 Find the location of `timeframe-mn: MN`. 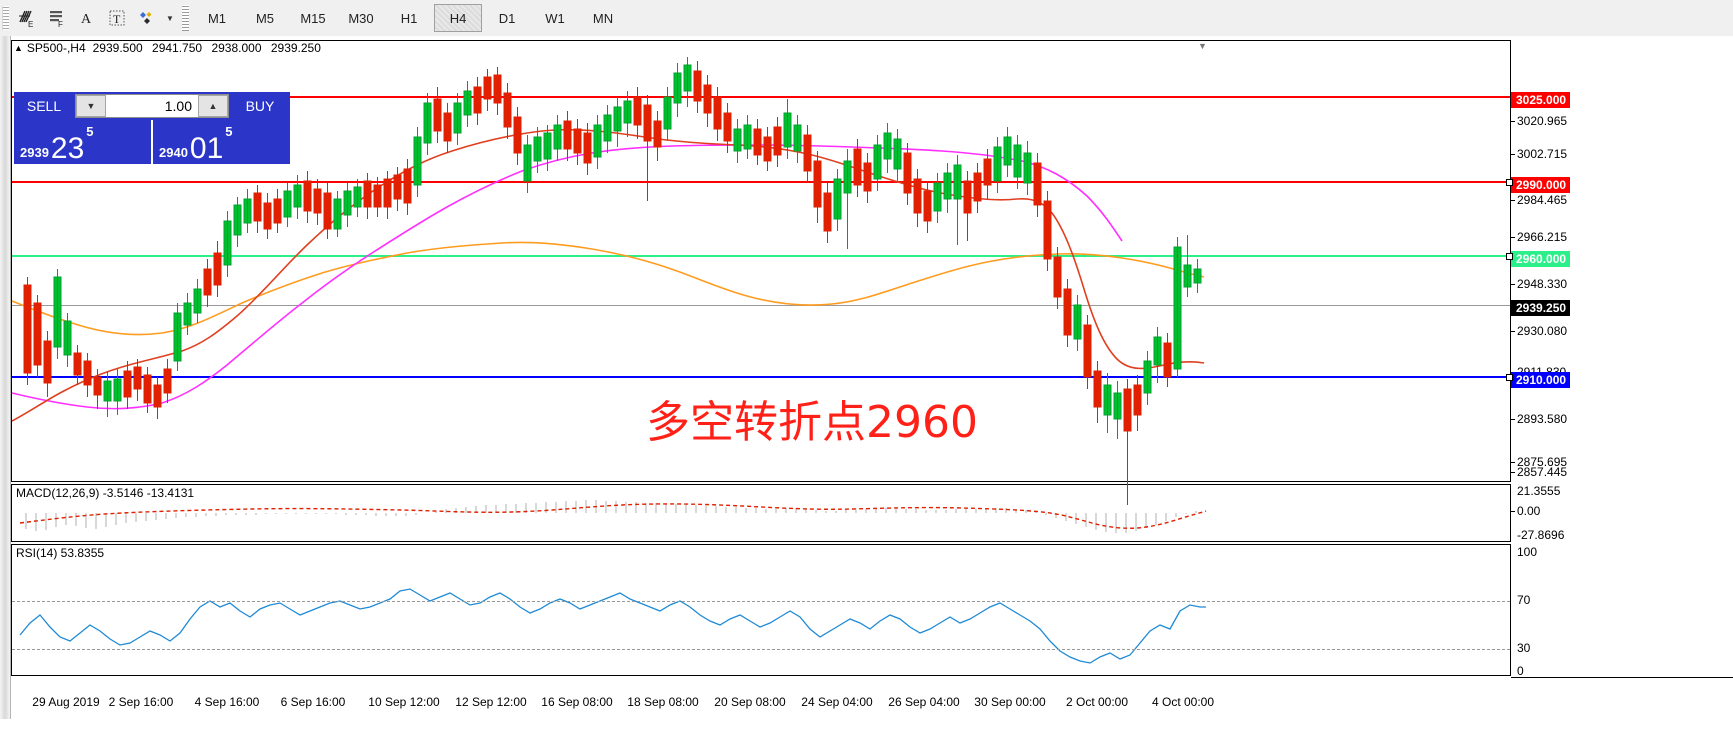

timeframe-mn: MN is located at coordinates (603, 18).